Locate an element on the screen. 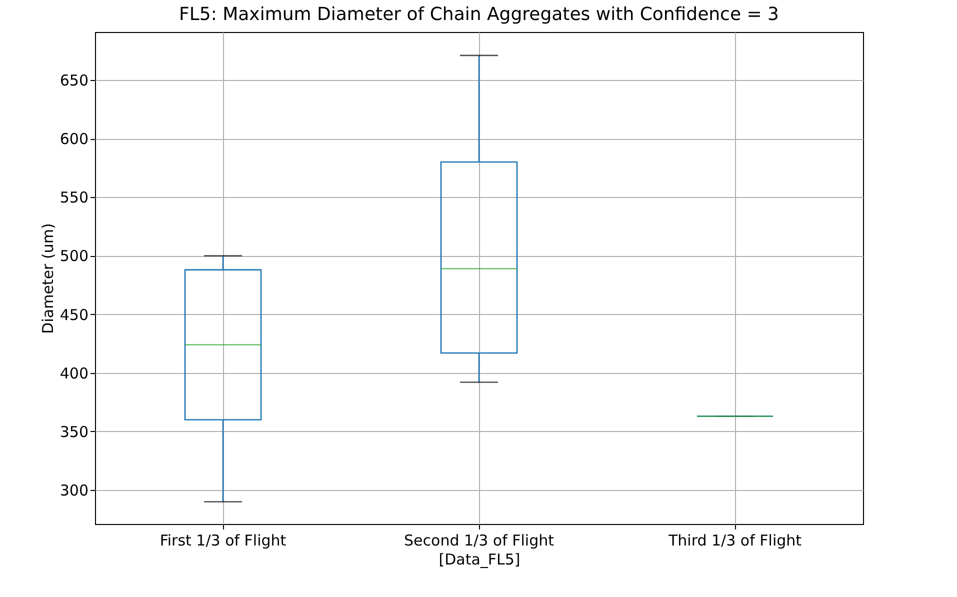 The width and height of the screenshot is (957, 597). y-tick-label: 400 is located at coordinates (74, 373).